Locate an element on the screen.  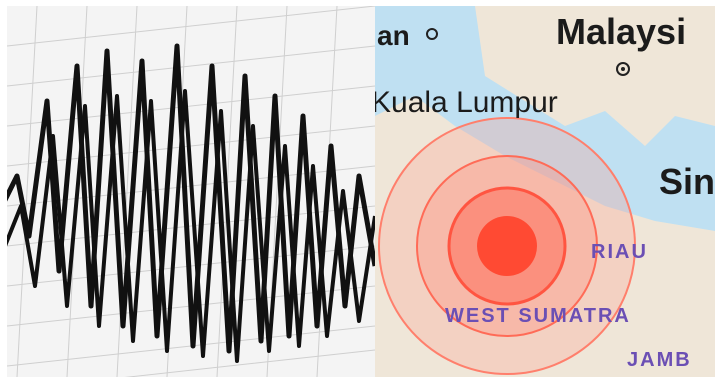
map-label-region-west-sumatra: WEST SUMATRA is located at coordinates (538, 316).